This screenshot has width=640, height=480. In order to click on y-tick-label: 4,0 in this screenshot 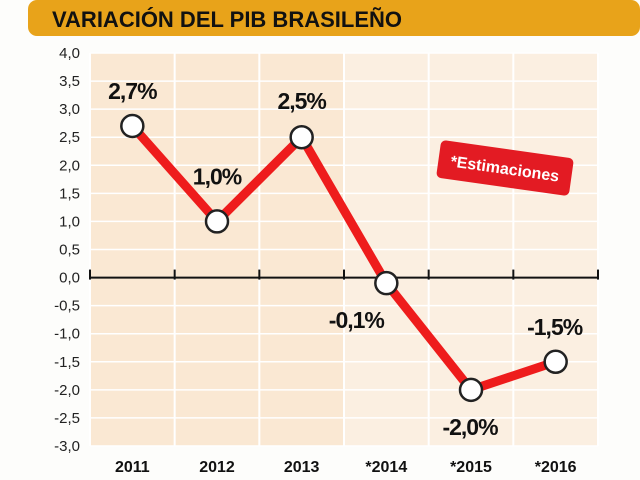, I will do `click(69, 53)`.